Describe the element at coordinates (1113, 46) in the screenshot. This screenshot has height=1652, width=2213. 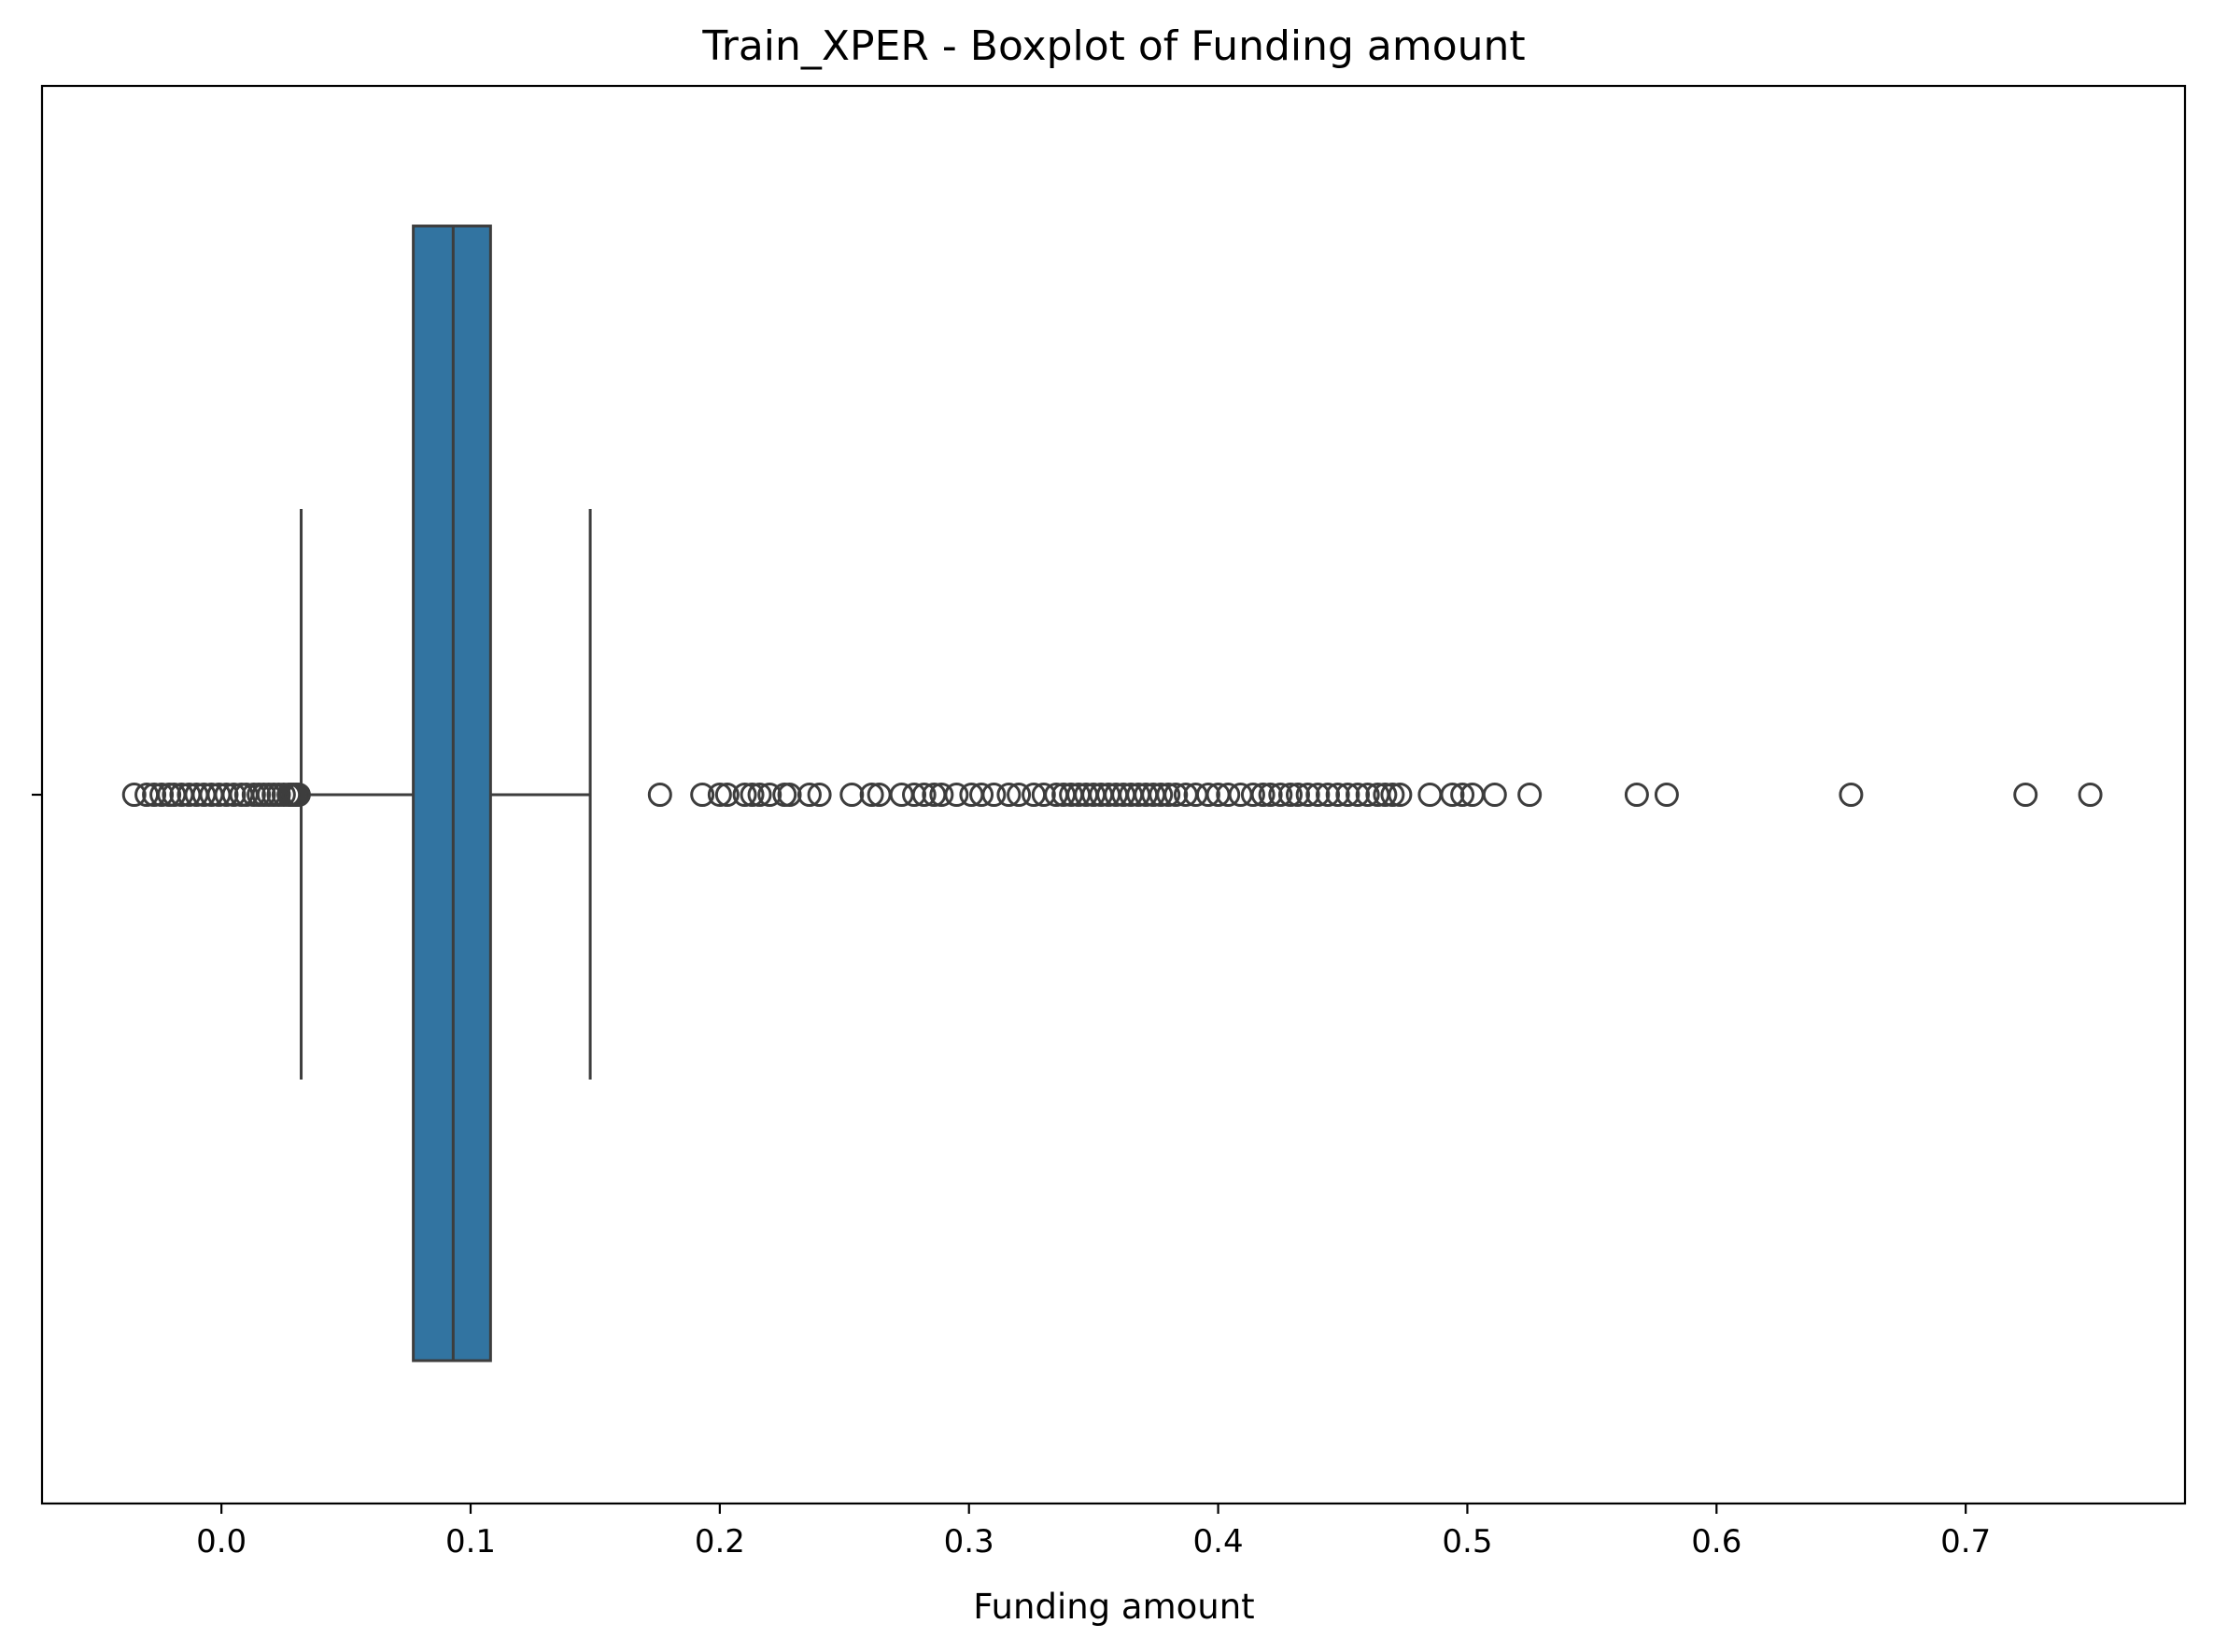
I see `chart-title: Train_XPER - Boxplot of Funding amount` at that location.